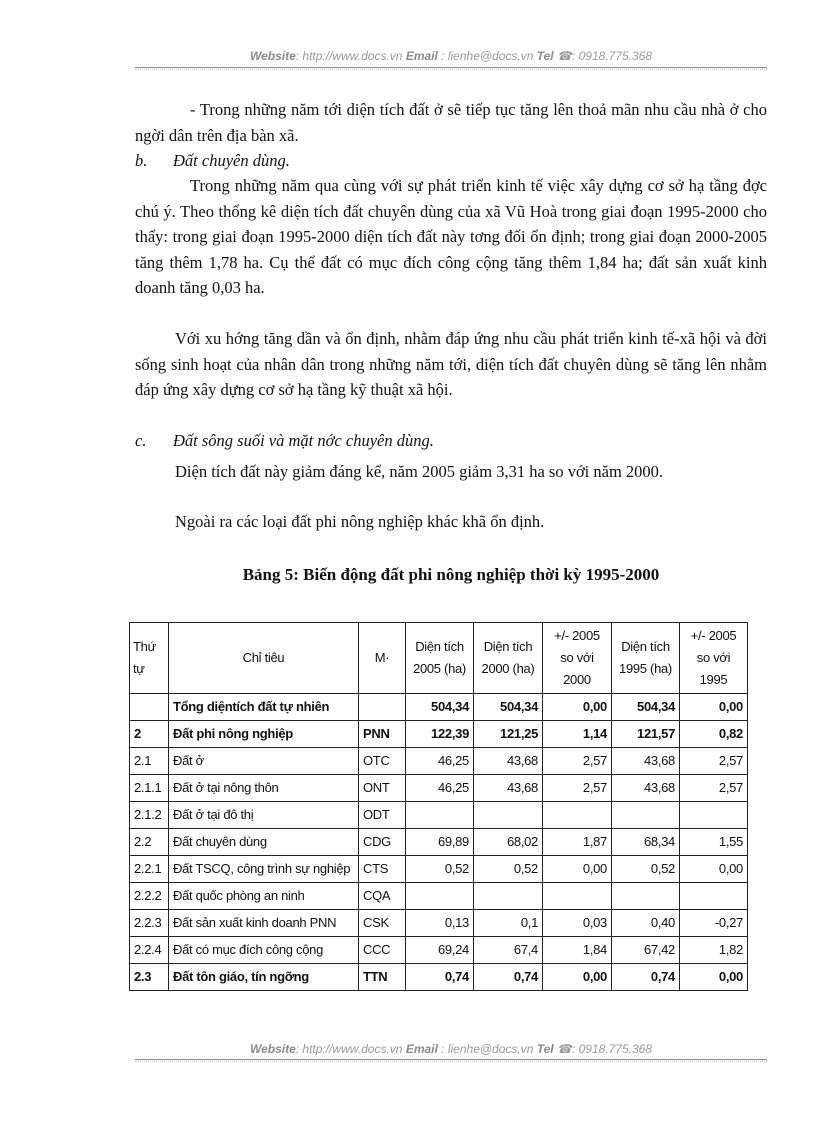 The height and width of the screenshot is (1123, 816). What do you see at coordinates (508, 734) in the screenshot?
I see `cell-area-2000: 121,25` at bounding box center [508, 734].